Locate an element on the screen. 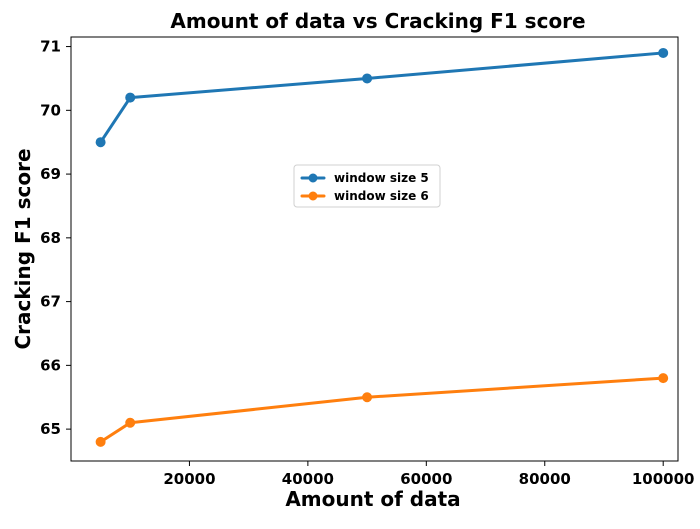  y-tick-label-1: 66 is located at coordinates (50, 365).